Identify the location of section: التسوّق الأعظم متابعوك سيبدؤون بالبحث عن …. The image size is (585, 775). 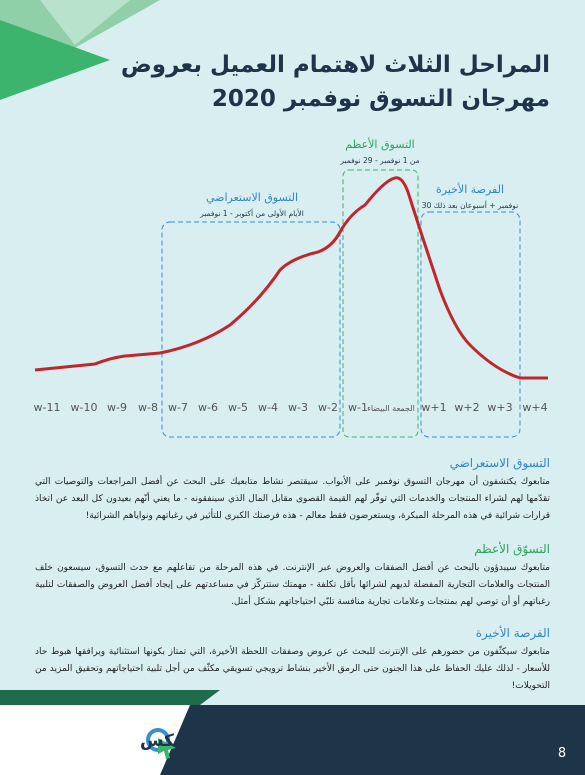
(292, 576).